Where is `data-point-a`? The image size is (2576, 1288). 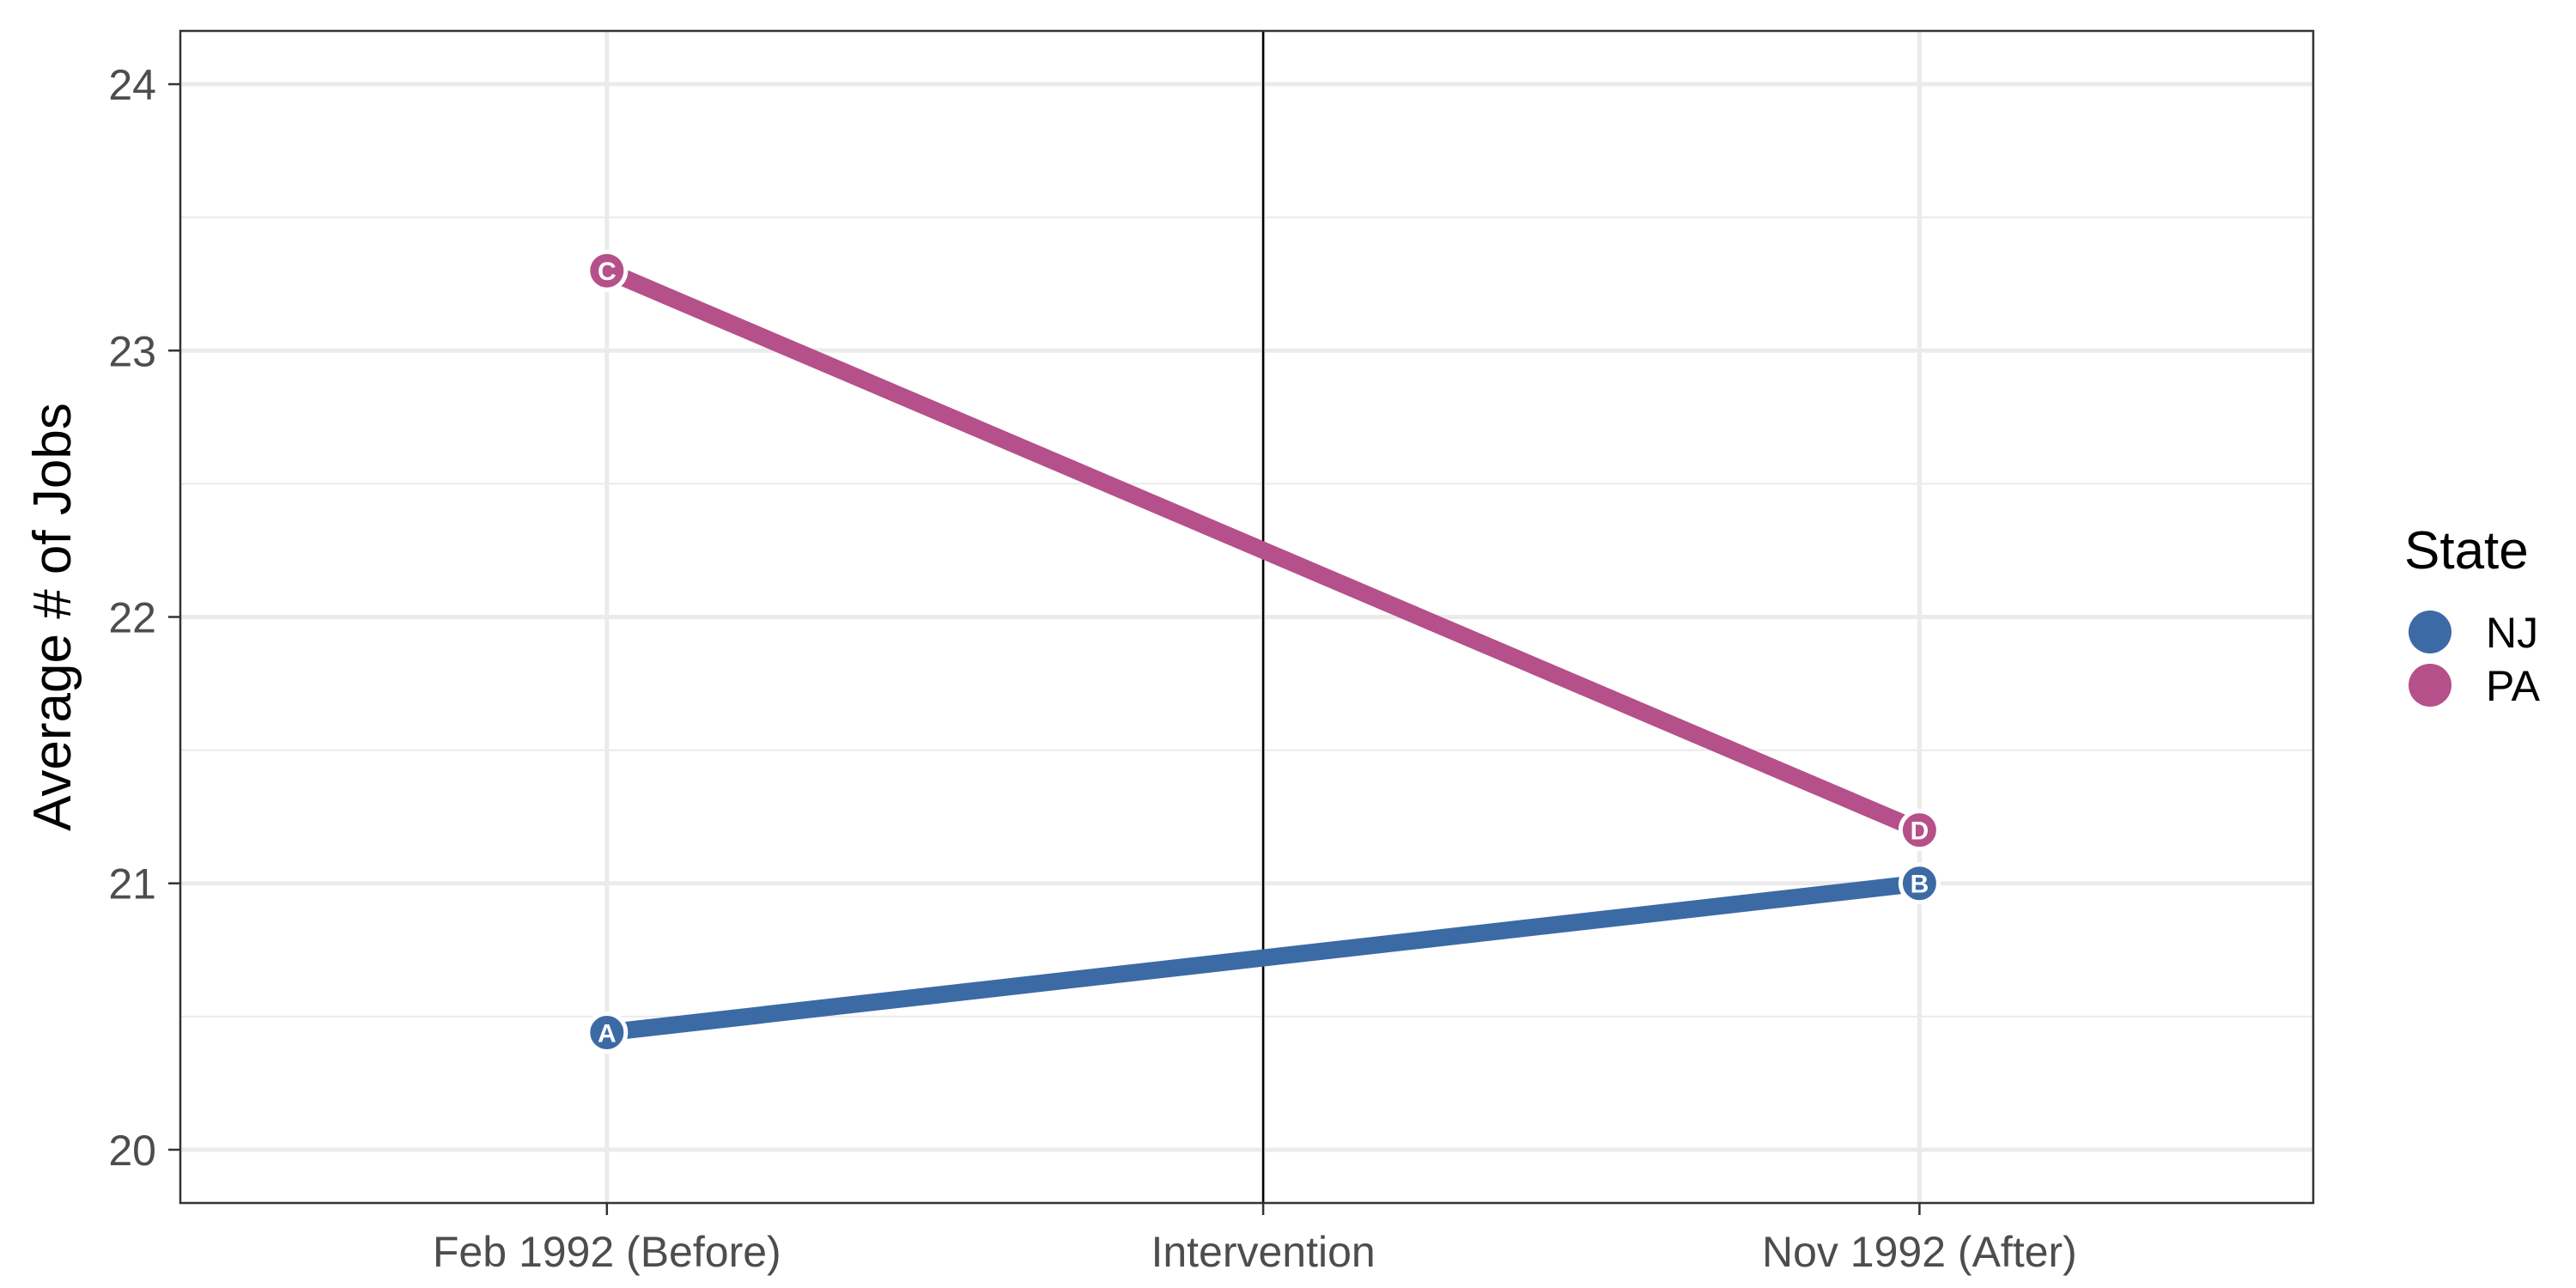 data-point-a is located at coordinates (607, 1032).